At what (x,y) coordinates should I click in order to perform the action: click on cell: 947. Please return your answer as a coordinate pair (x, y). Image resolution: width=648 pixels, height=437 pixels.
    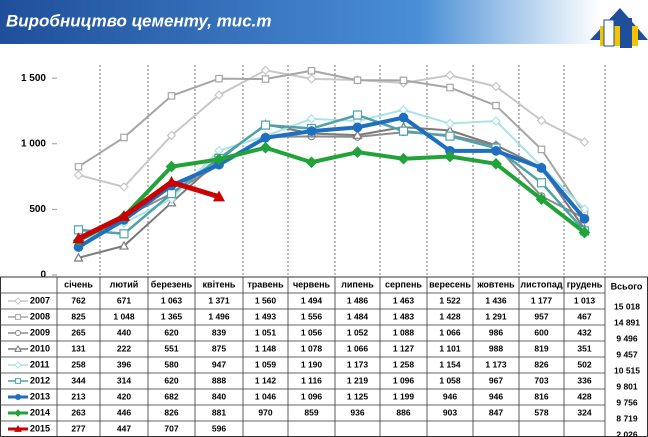
    Looking at the image, I should click on (219, 364).